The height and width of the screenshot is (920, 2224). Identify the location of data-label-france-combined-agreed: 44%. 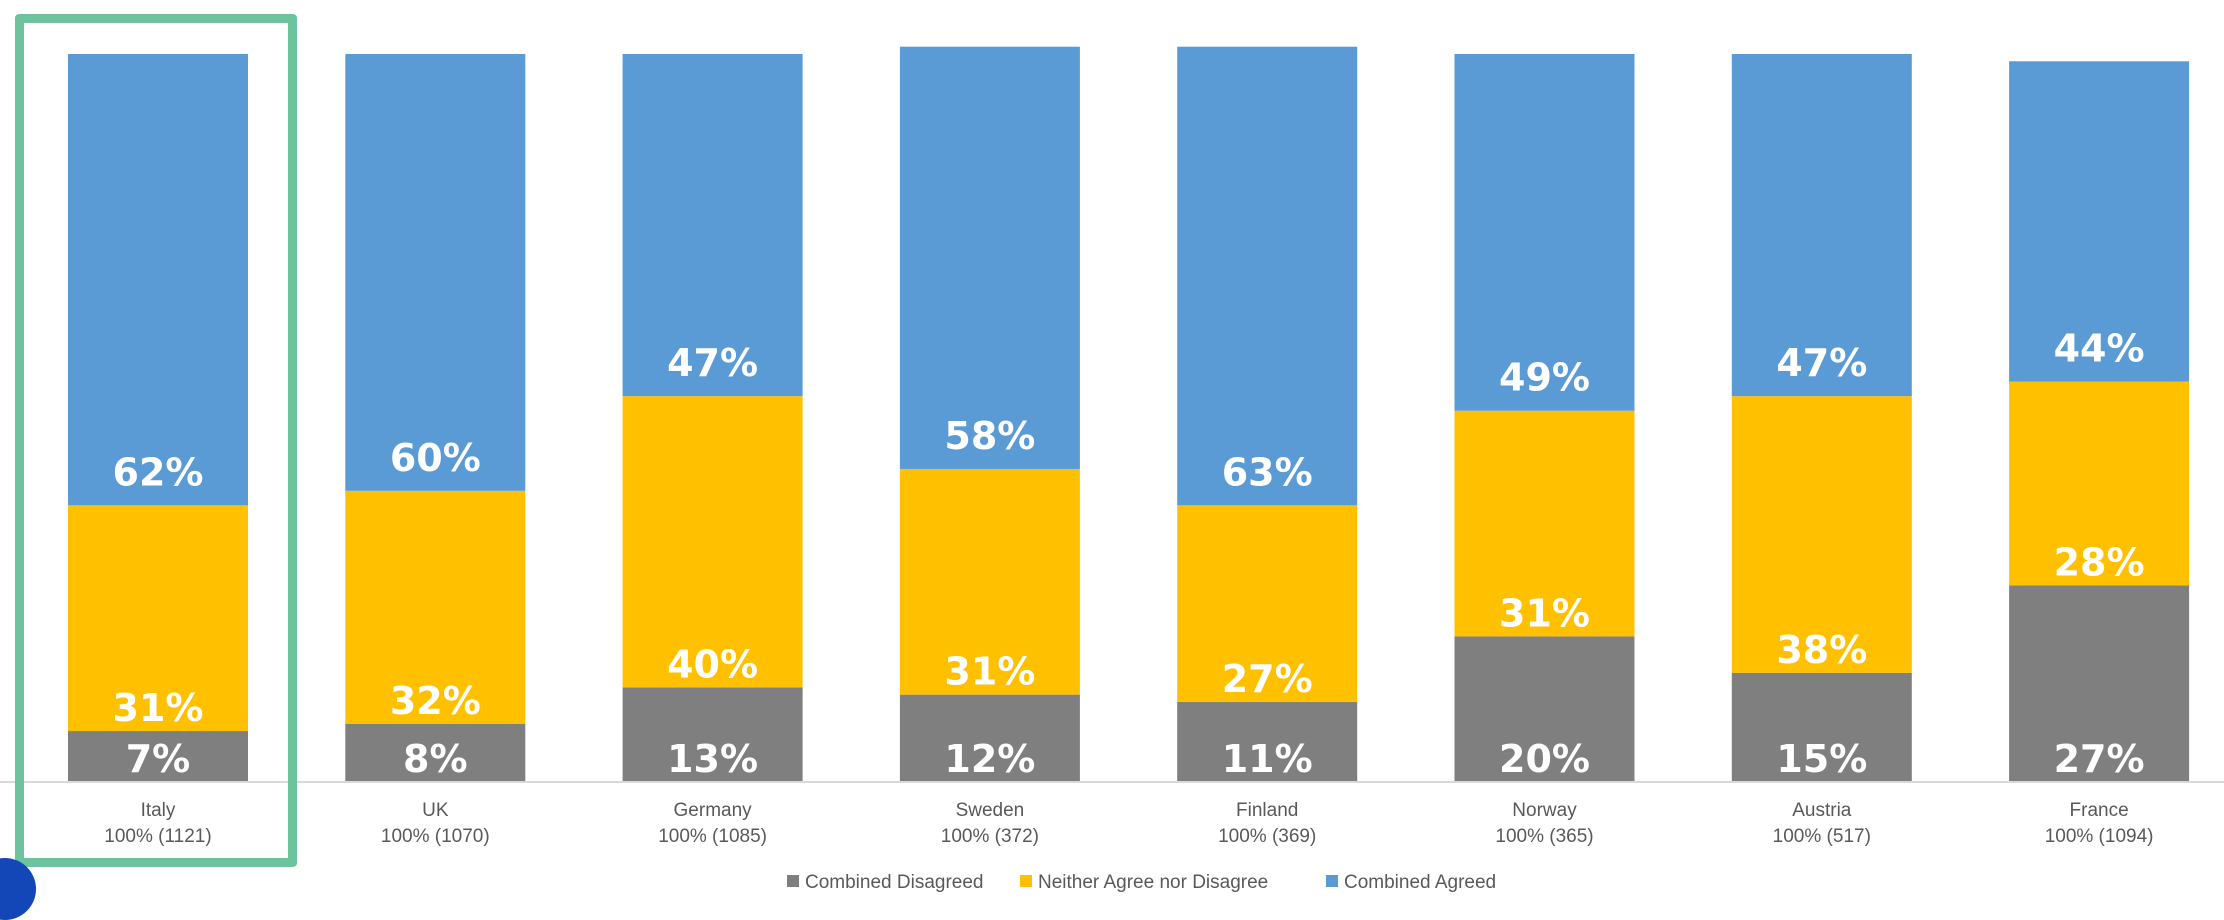
(2099, 349).